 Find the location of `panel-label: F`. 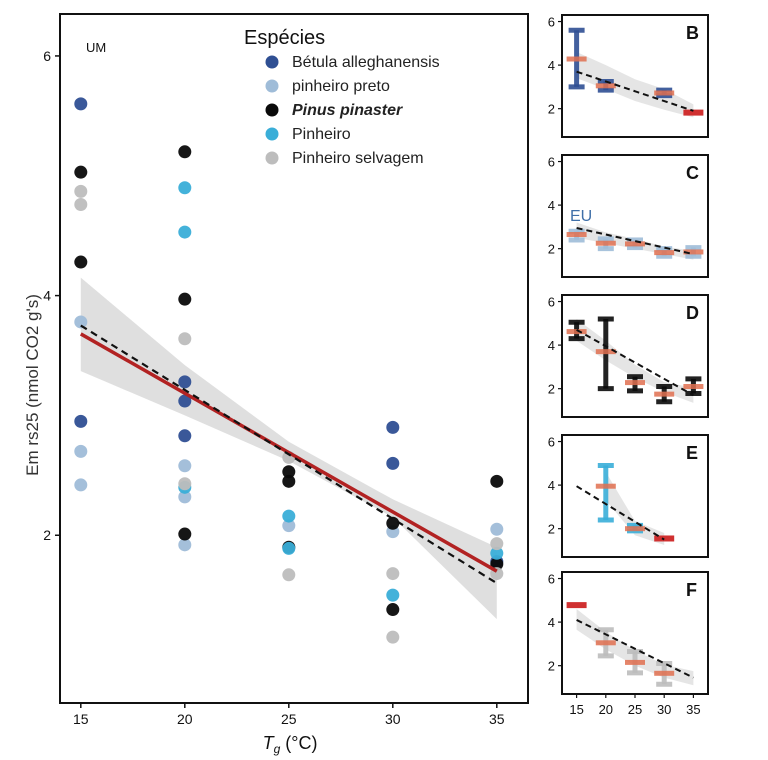

panel-label: F is located at coordinates (691, 590).